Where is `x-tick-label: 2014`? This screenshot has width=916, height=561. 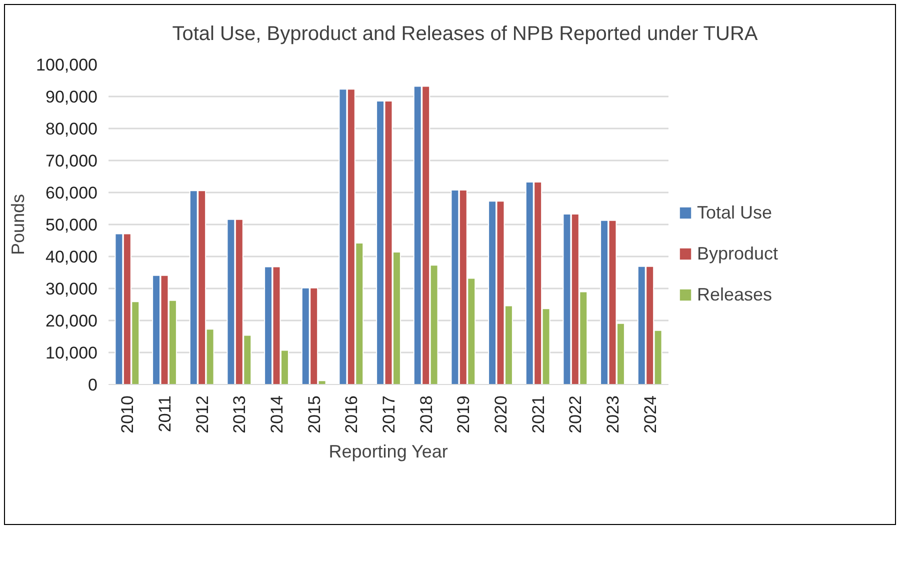
x-tick-label: 2014 is located at coordinates (277, 414).